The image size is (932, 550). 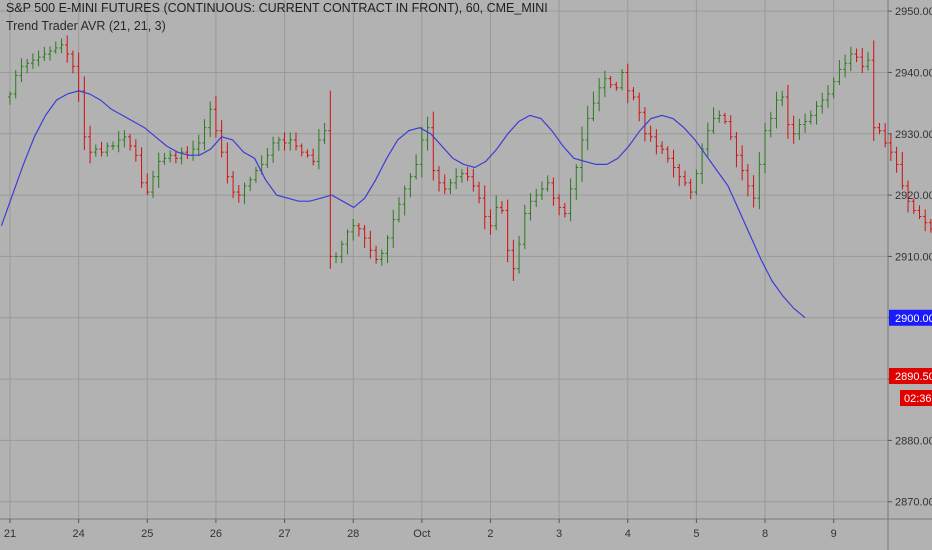 I want to click on x-tick-label: 21, so click(x=10, y=534).